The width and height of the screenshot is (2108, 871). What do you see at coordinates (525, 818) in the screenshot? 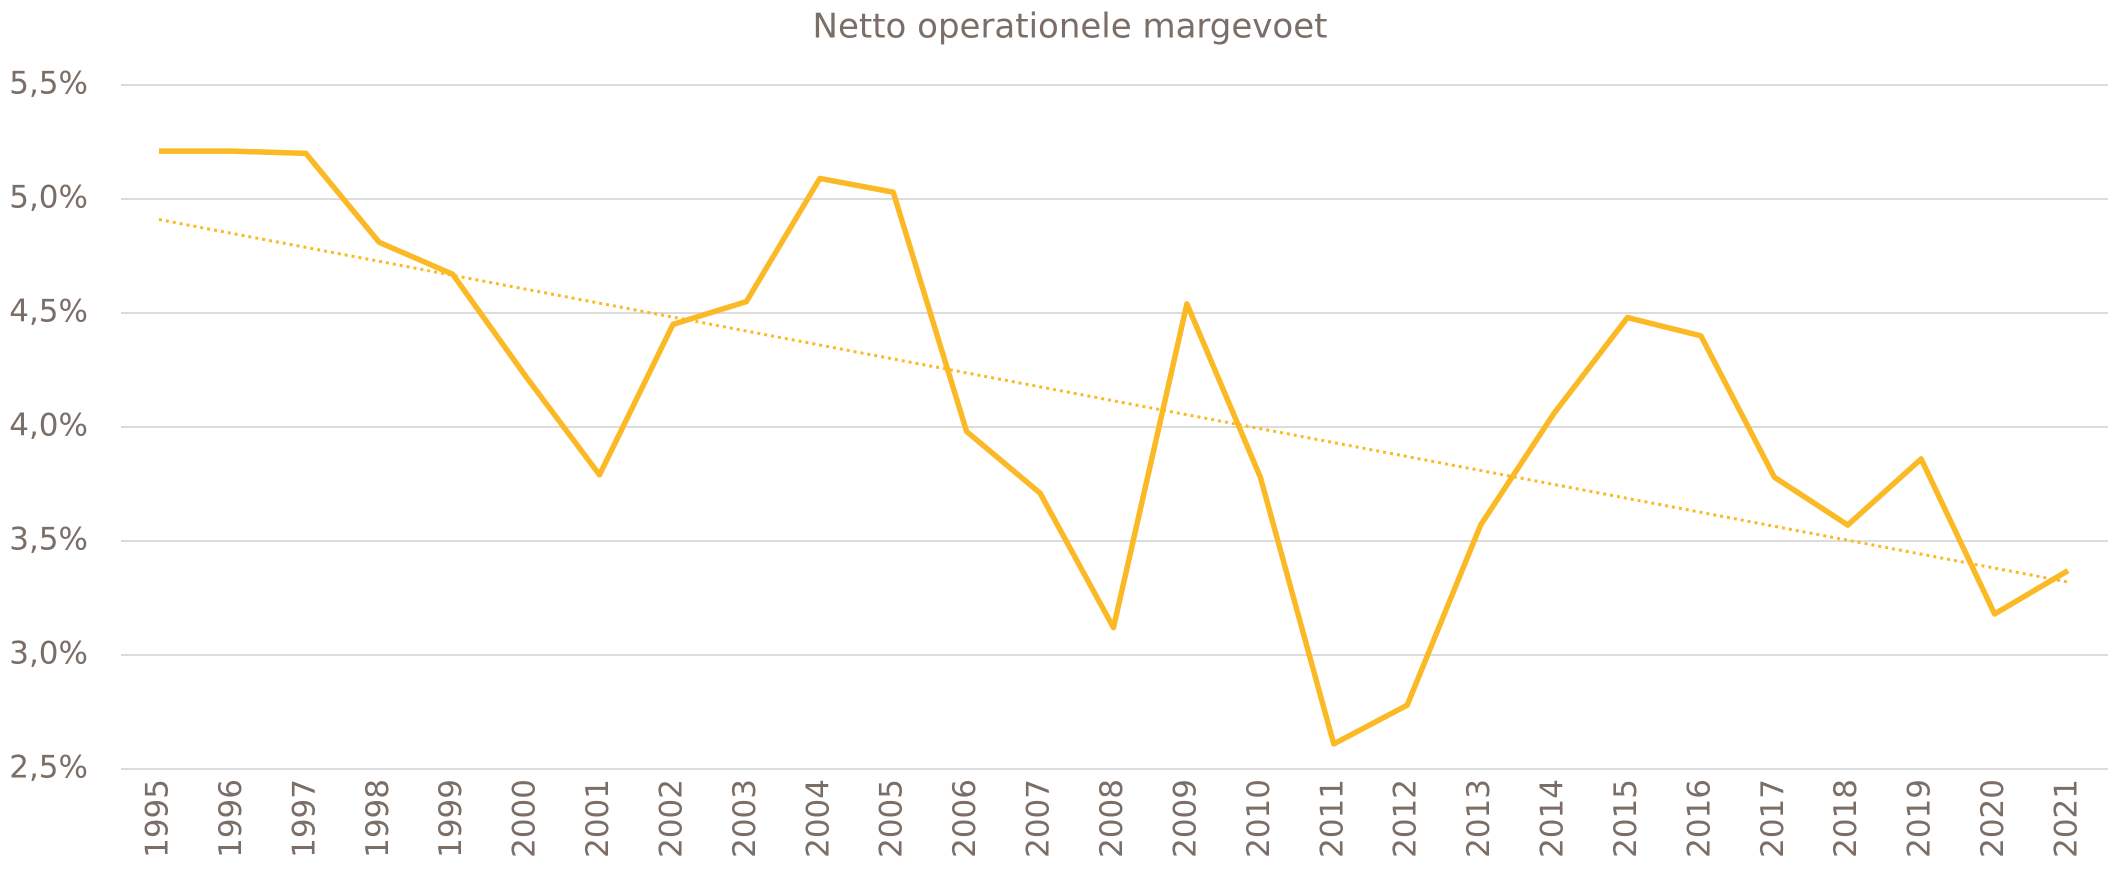
I see `x-tick-label: 2000` at bounding box center [525, 818].